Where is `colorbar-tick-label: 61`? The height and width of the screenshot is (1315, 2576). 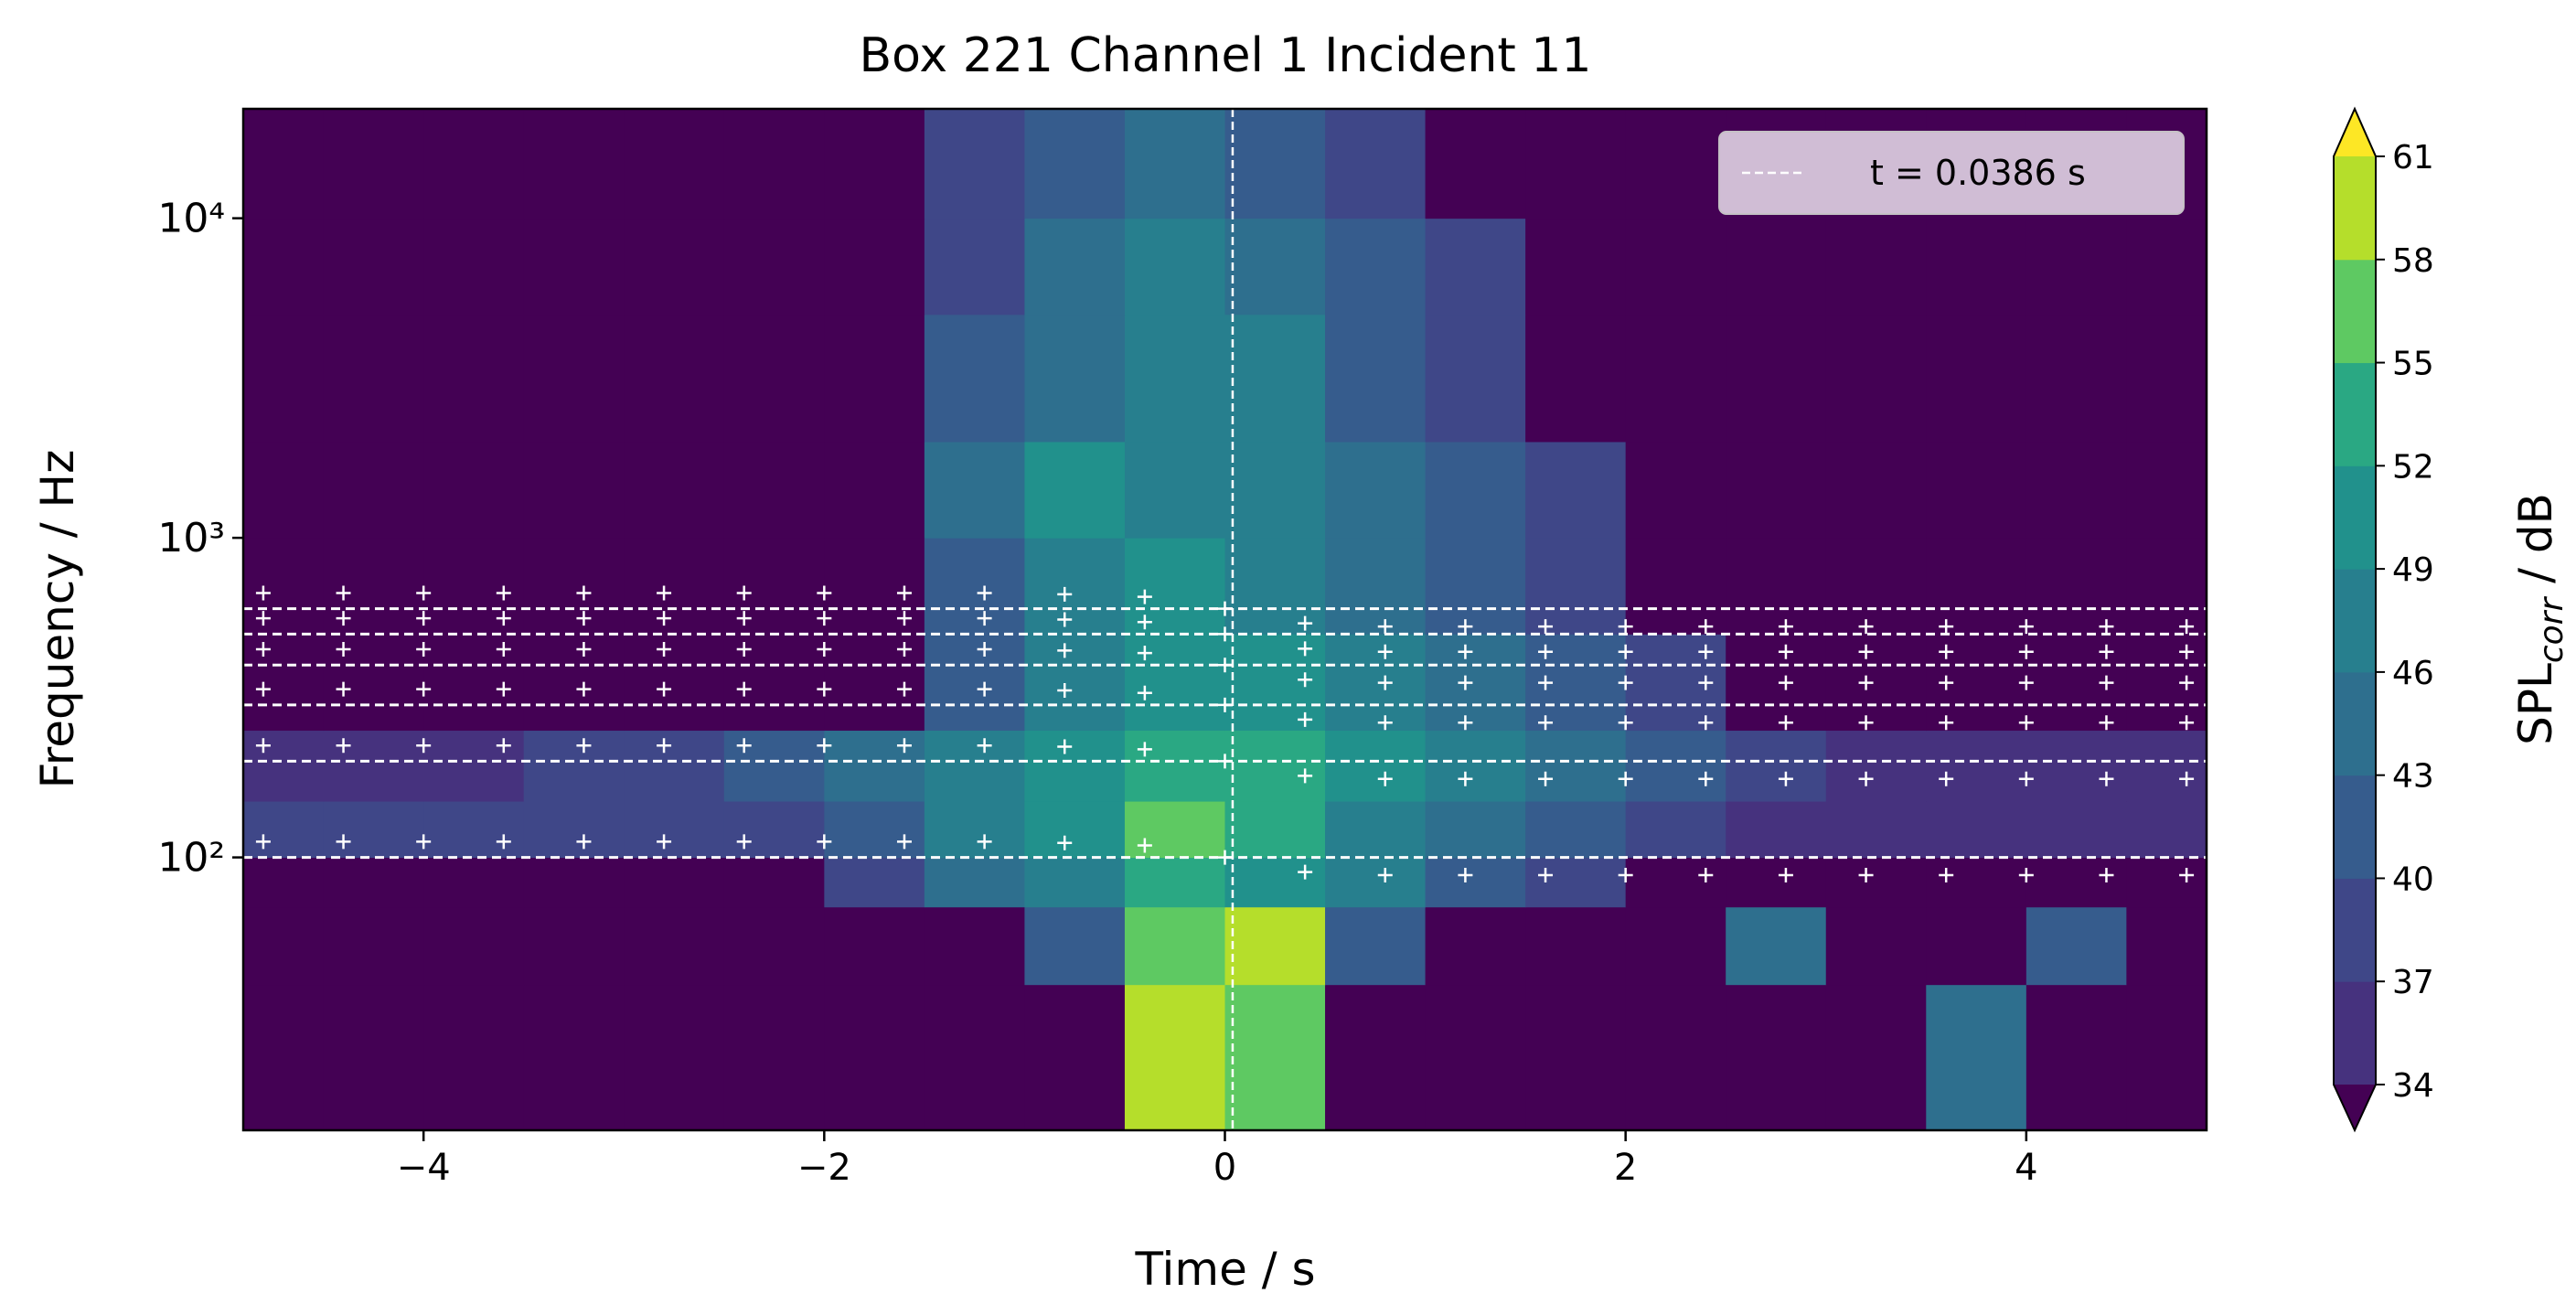 colorbar-tick-label: 61 is located at coordinates (2413, 157).